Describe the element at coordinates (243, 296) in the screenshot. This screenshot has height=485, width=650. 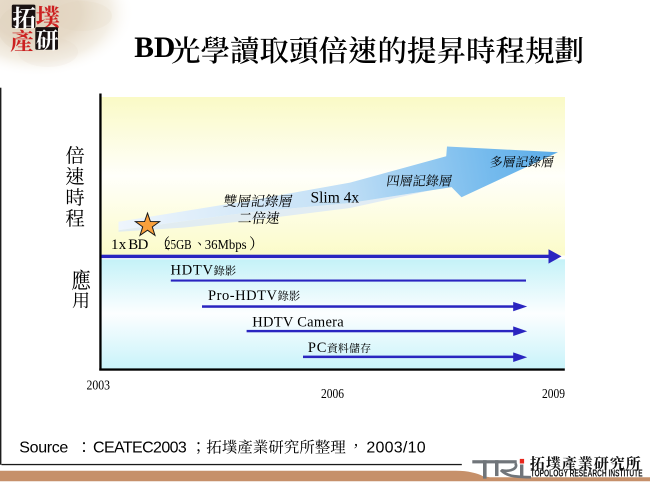
I see `svg-text: Pro-HDTV` at that location.